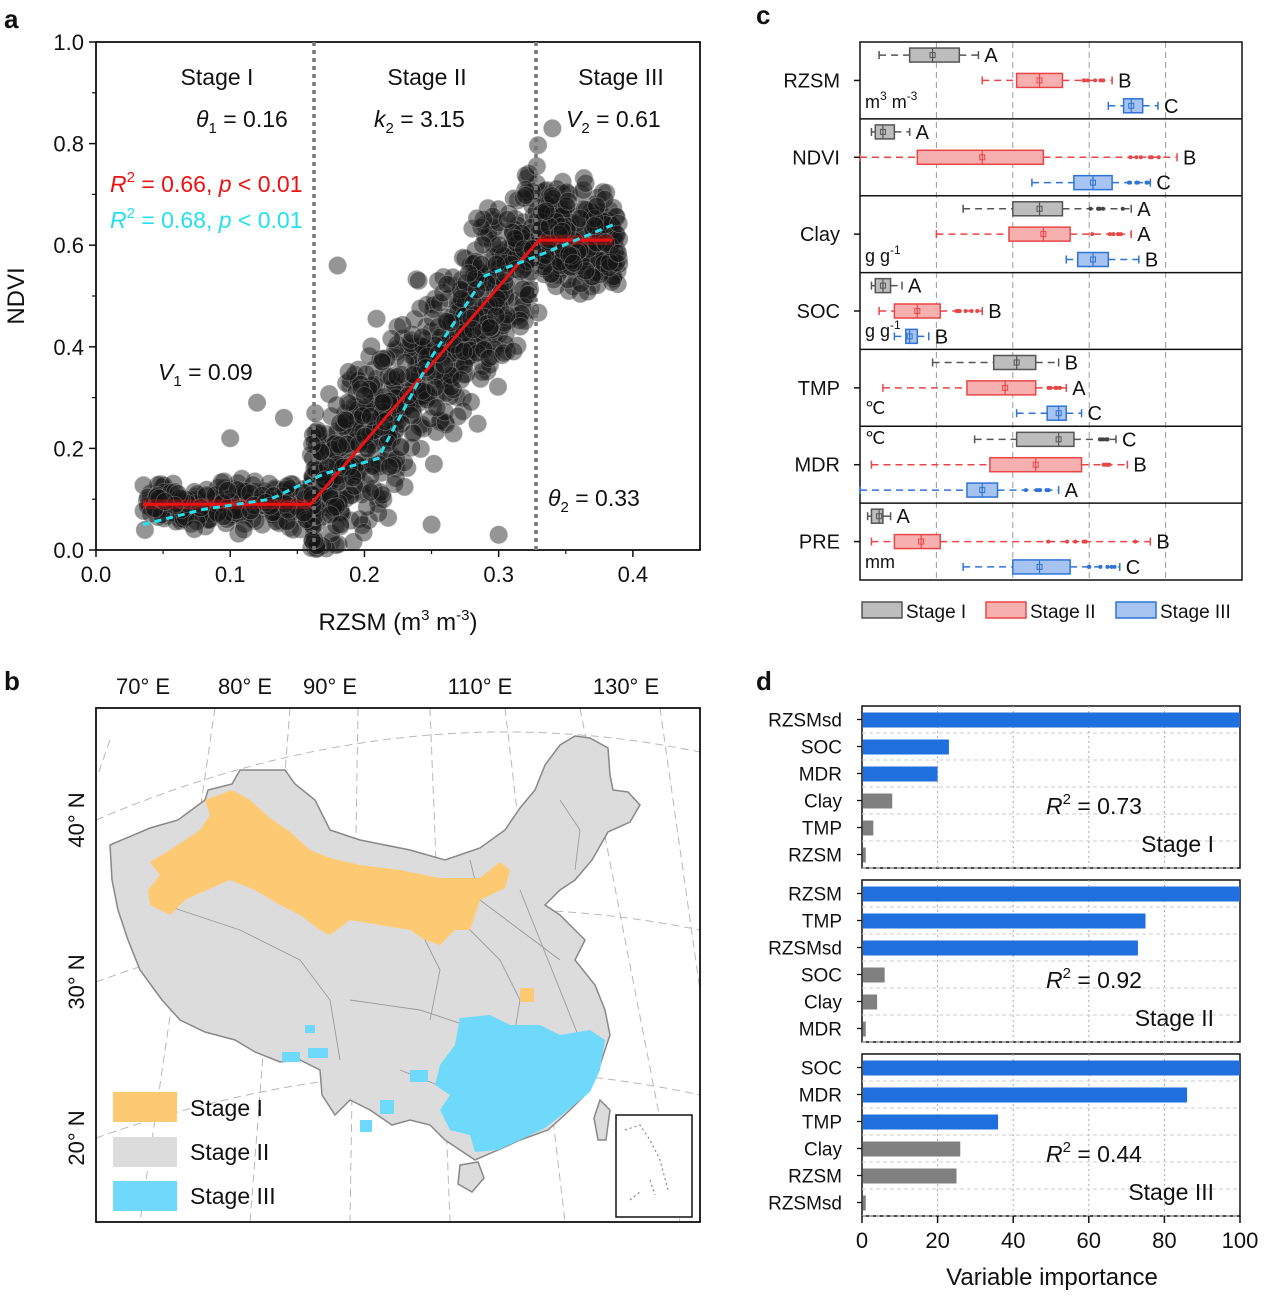  I want to click on d-x-tick-label: 20, so click(937, 1240).